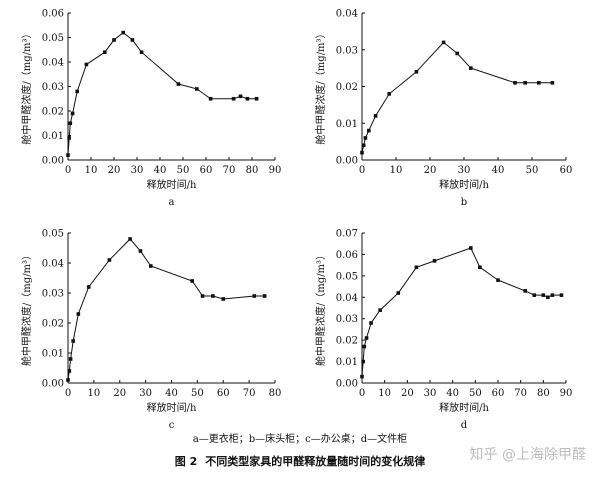  Describe the element at coordinates (53, 294) in the screenshot. I see `chart-c-y-tick-label: 0.03` at that location.